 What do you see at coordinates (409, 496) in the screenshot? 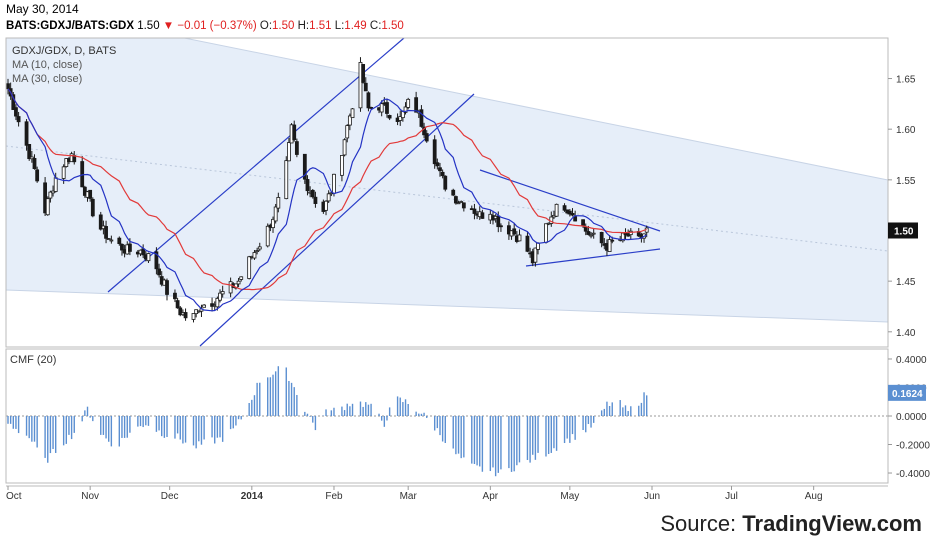
I see `time-tick-label: Mar` at bounding box center [409, 496].